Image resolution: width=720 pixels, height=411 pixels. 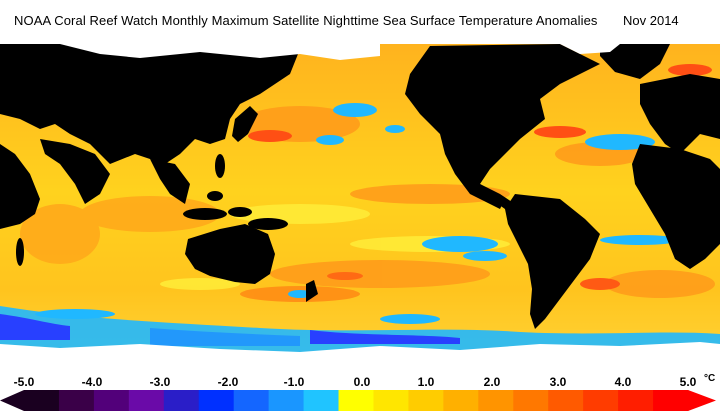 I want to click on colorbar-arrow-low, so click(x=12, y=400).